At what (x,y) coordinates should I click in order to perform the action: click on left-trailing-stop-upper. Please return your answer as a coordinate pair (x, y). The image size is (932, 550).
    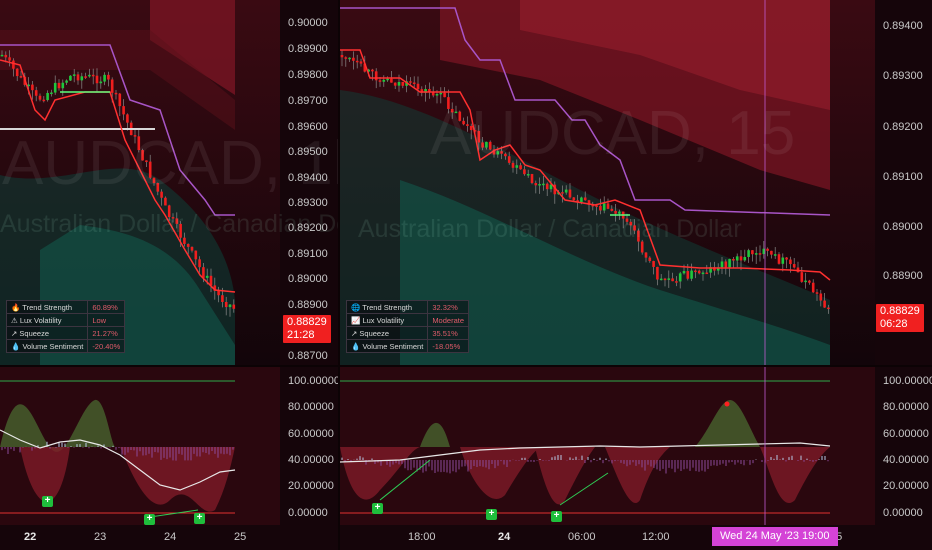
    Looking at the image, I should click on (117, 130).